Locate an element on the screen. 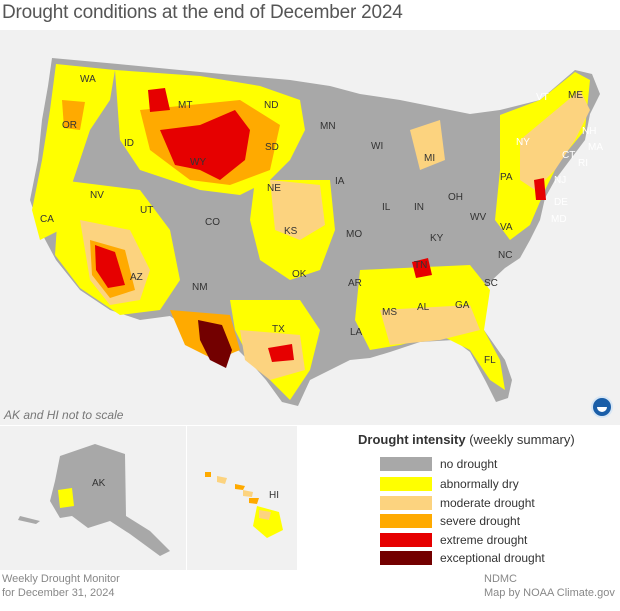  state-label: ND is located at coordinates (271, 105).